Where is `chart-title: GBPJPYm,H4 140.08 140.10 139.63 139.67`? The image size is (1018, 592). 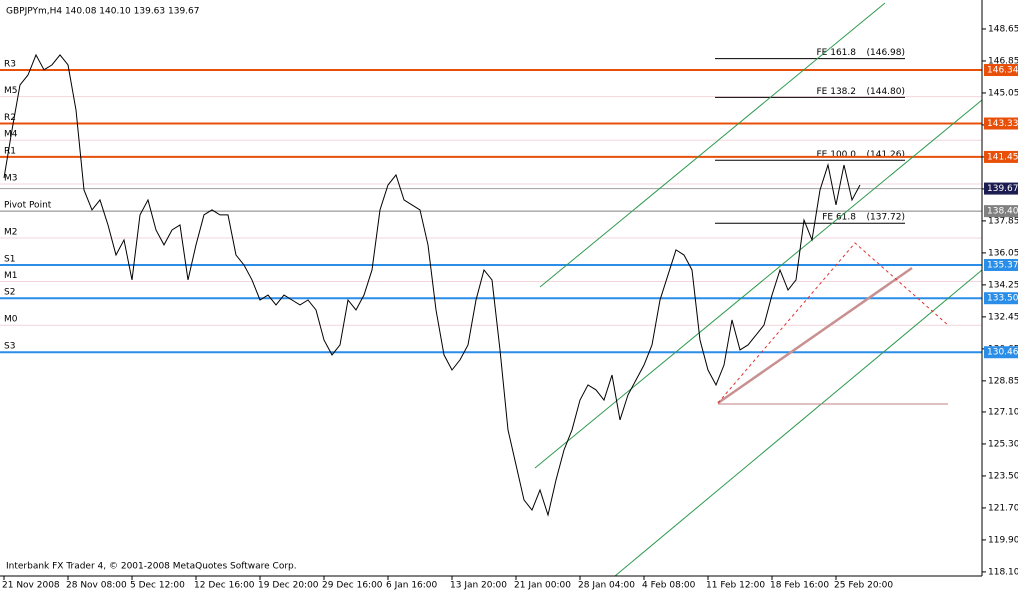
chart-title: GBPJPYm,H4 140.08 140.10 139.63 139.67 is located at coordinates (103, 12).